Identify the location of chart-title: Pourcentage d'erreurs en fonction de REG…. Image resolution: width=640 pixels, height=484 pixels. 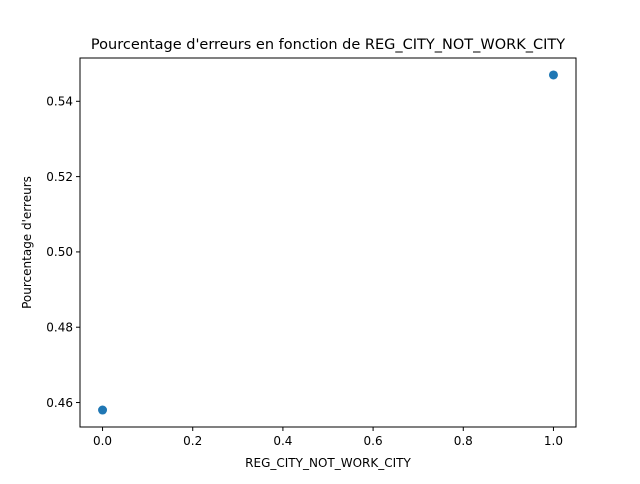
(328, 45).